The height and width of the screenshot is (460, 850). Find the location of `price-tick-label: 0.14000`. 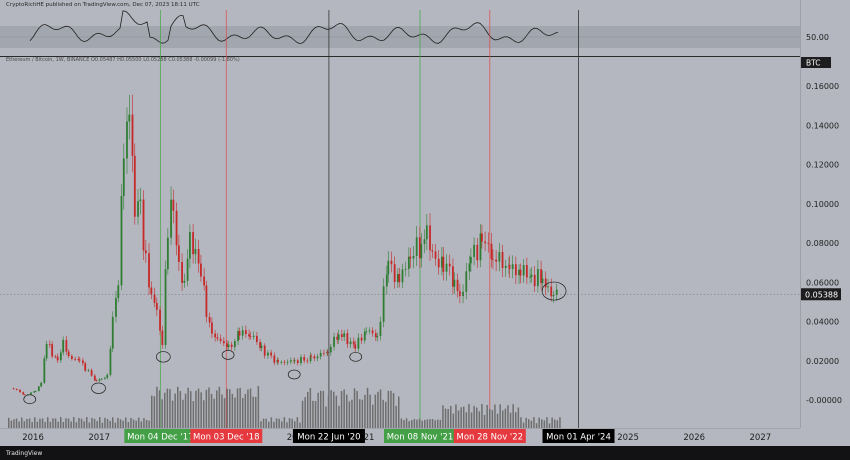

price-tick-label: 0.14000 is located at coordinates (822, 125).